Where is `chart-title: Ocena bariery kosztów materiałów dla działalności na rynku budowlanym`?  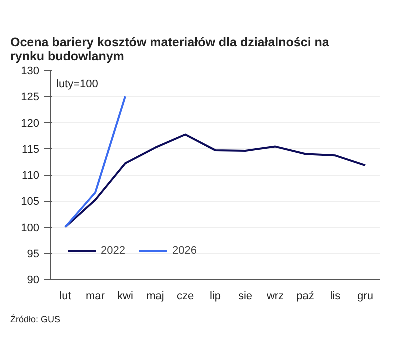 chart-title: Ocena bariery kosztów materiałów dla działalności na rynku budowlanym is located at coordinates (170, 50).